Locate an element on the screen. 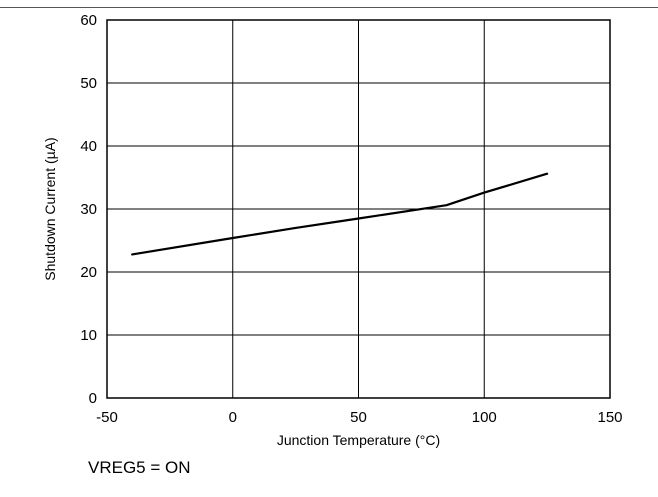  y-tick-label: 0 is located at coordinates (93, 398).